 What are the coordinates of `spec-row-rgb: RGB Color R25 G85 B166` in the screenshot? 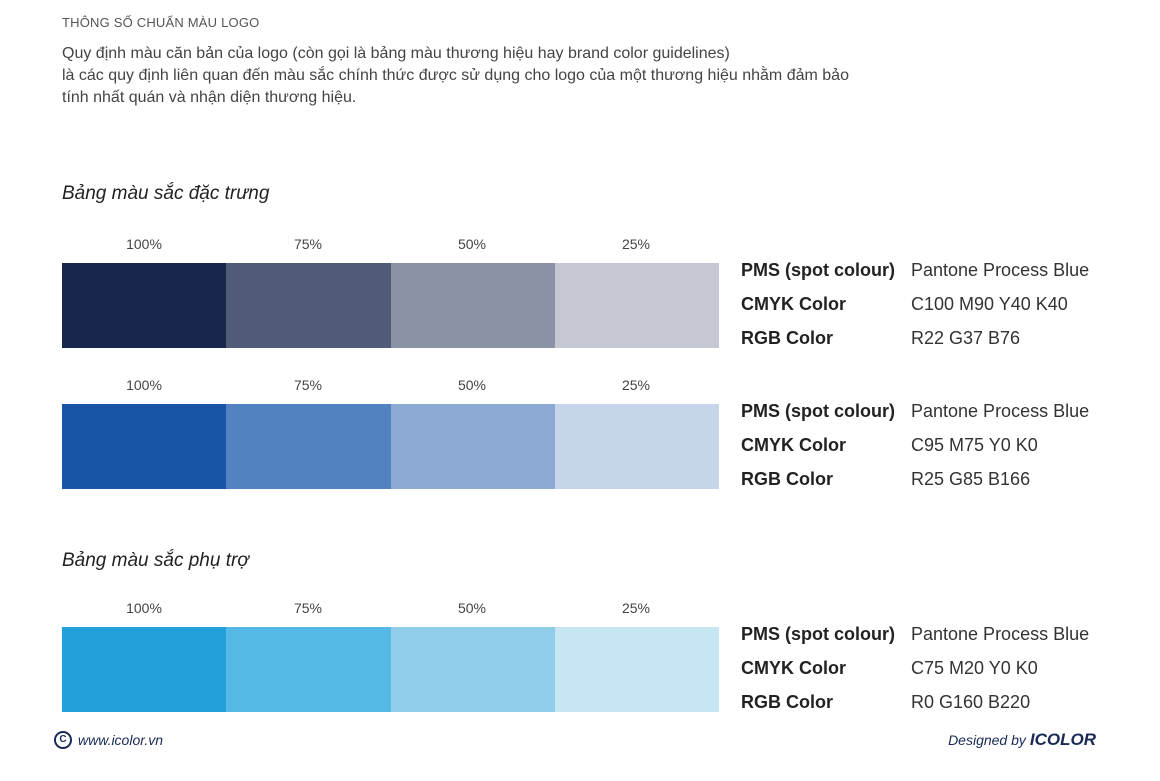 It's located at (931, 486).